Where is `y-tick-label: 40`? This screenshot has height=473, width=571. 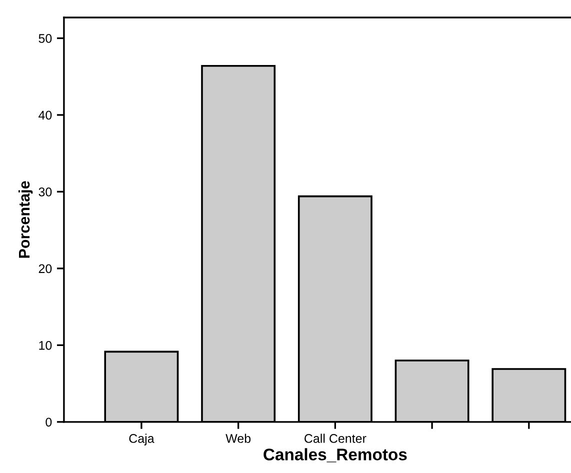
y-tick-label: 40 is located at coordinates (45, 115).